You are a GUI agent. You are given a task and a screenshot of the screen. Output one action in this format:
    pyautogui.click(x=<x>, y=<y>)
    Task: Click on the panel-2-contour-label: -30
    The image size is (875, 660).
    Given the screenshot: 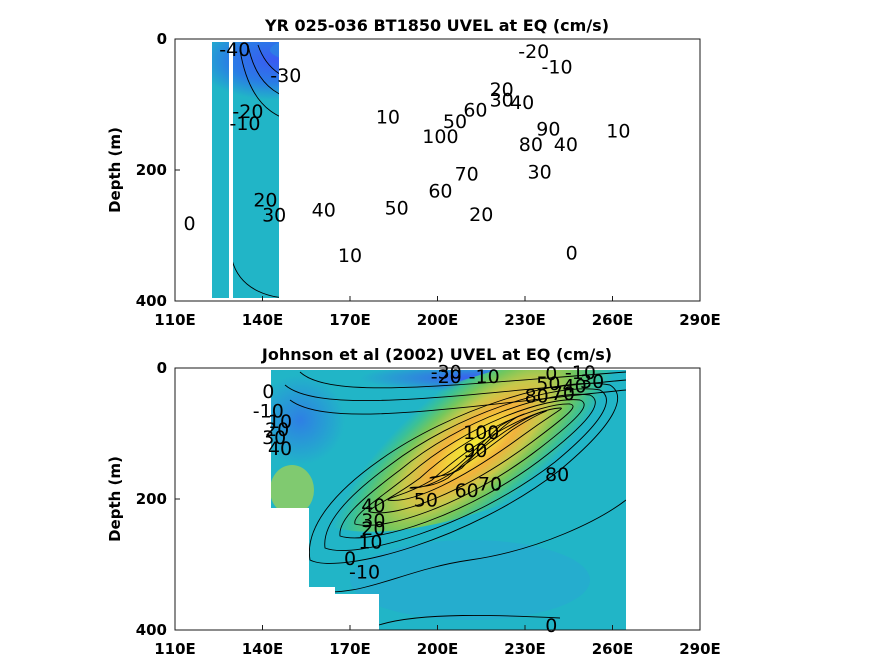 What is the action you would take?
    pyautogui.click(x=446, y=372)
    